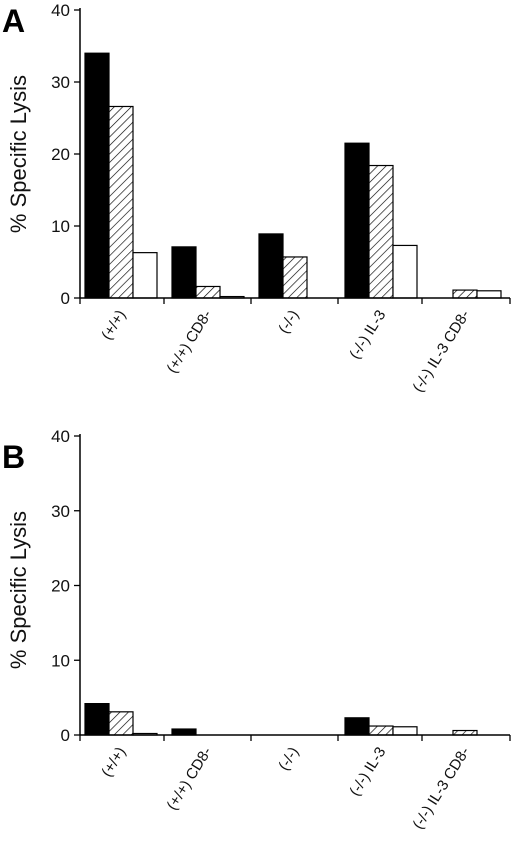  I want to click on panel-label: A, so click(13, 21).